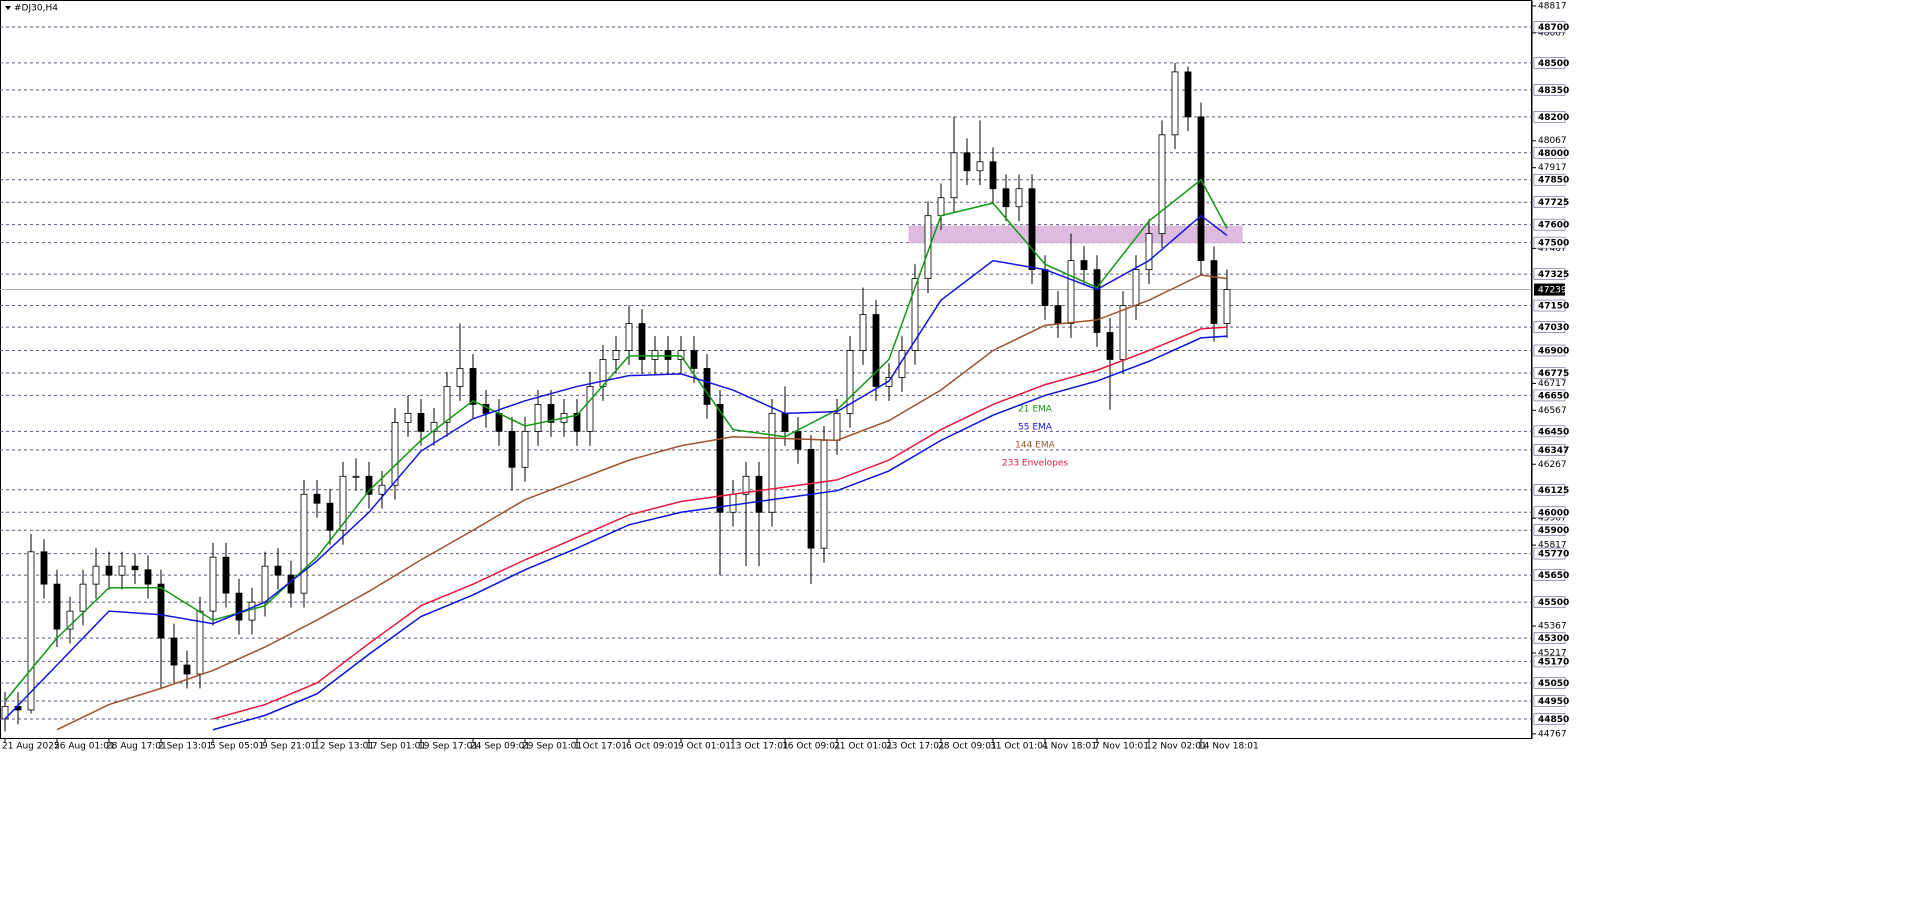  Describe the element at coordinates (759, 747) in the screenshot. I see `x-tick-label: 13 Oct 17:01` at that location.